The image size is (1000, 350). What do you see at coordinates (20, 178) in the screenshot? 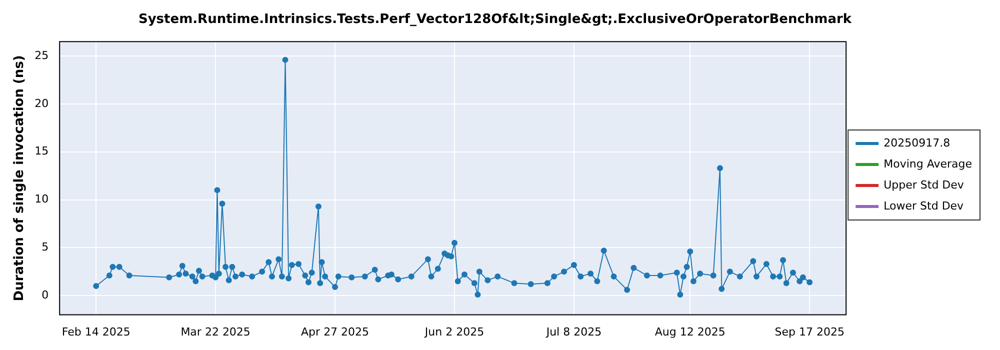
I see `y-axis-title: Duration of single invocation (ns)` at bounding box center [20, 178].